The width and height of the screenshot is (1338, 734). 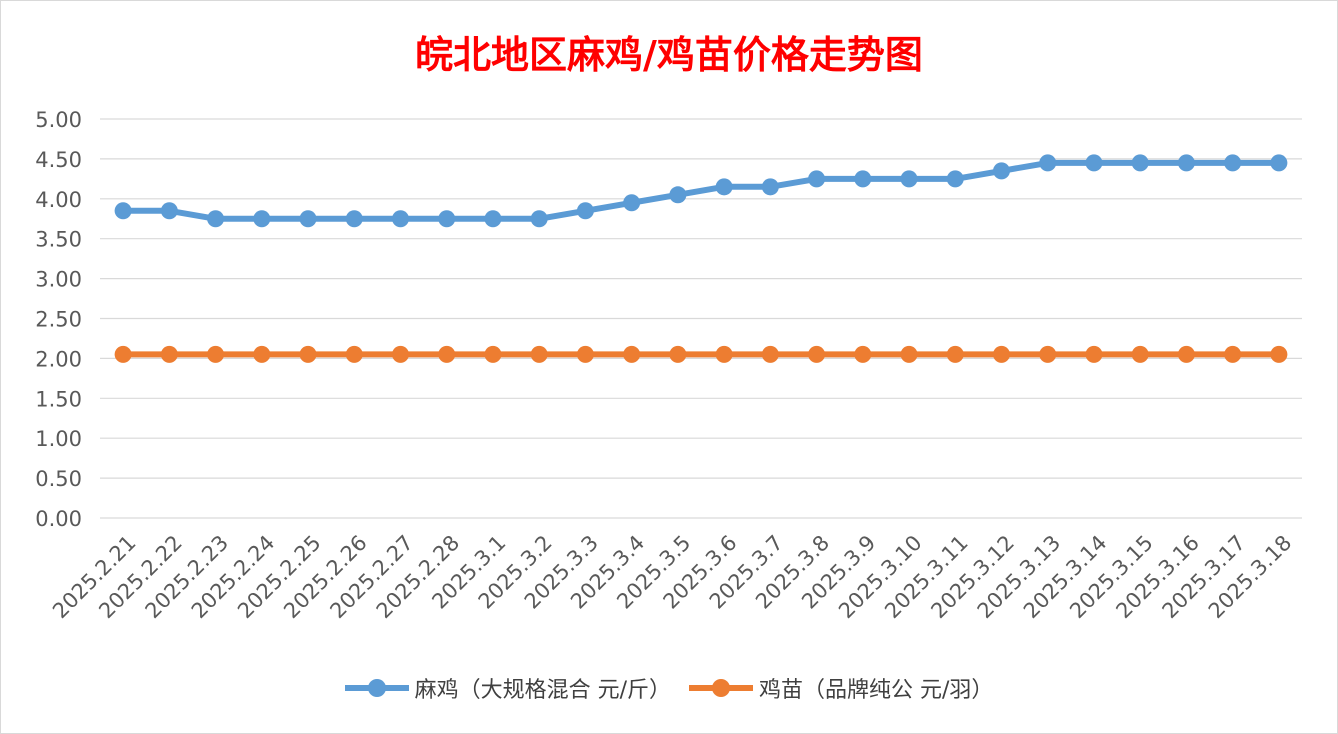 I want to click on y-tick-label: 5.00, so click(x=58, y=120).